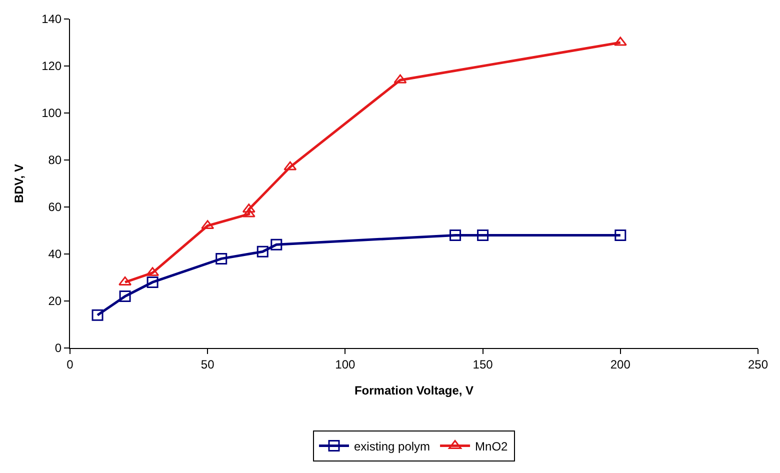 The height and width of the screenshot is (473, 780). I want to click on x-tick-label: 50, so click(207, 364).